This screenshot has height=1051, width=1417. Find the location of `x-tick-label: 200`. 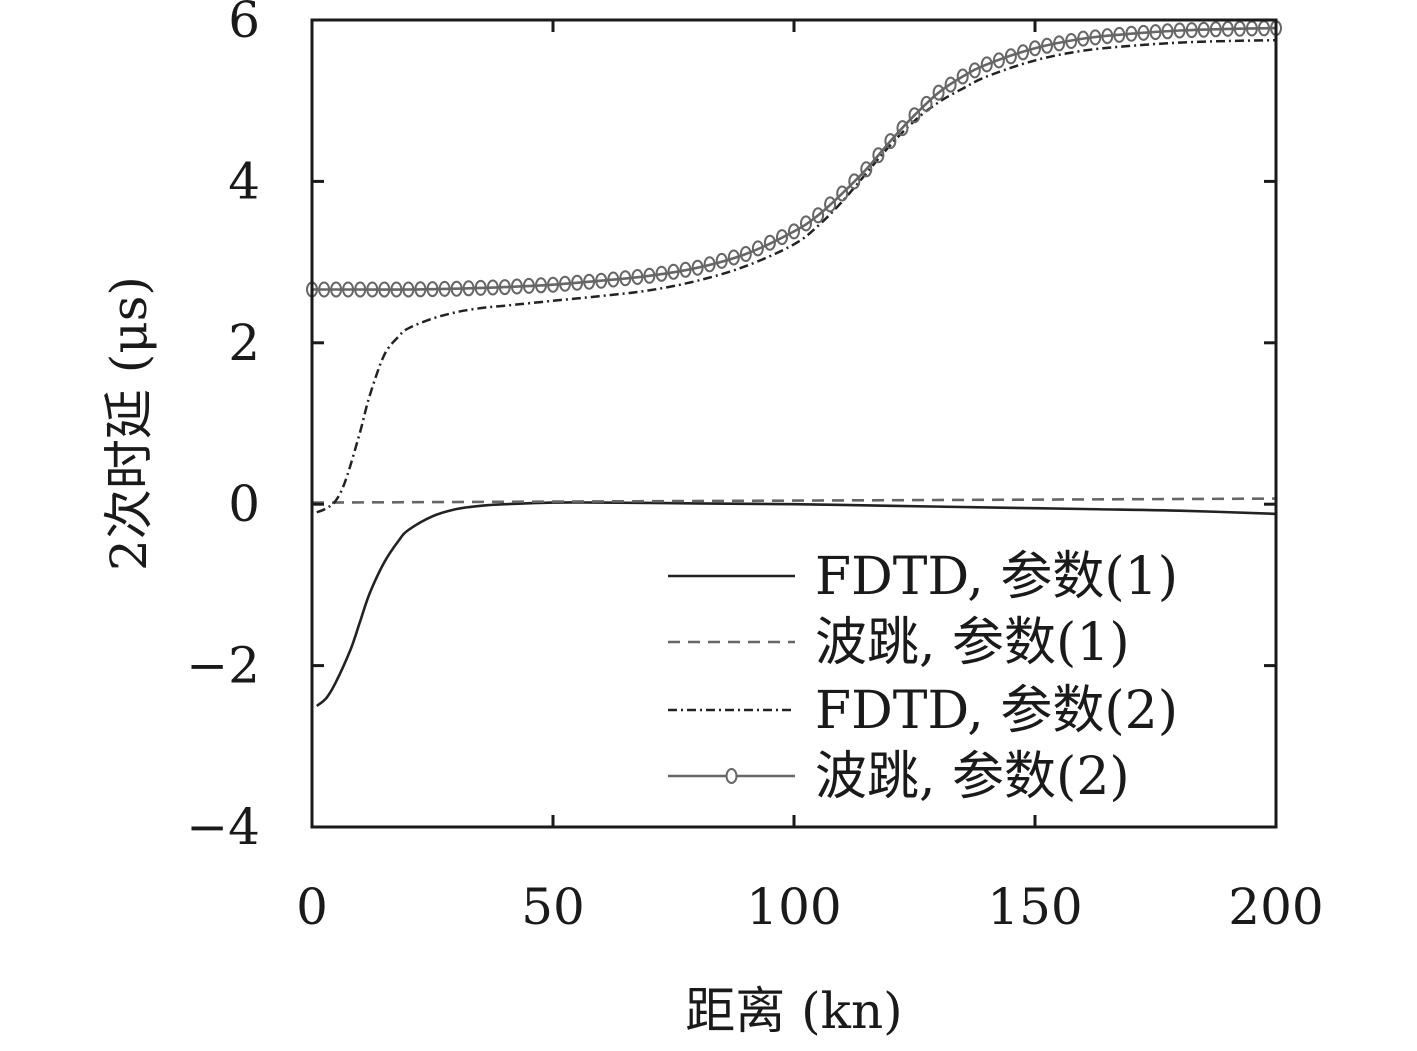

x-tick-label: 200 is located at coordinates (1275, 907).